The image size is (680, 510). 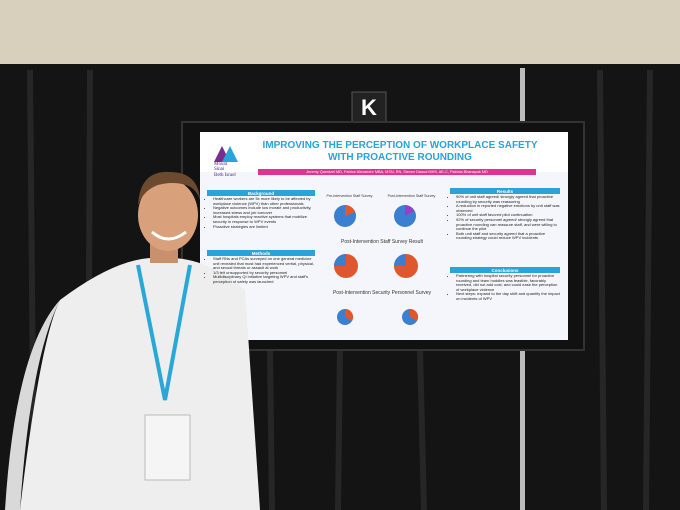 I want to click on logo-line: Beth Israel, so click(x=225, y=175).